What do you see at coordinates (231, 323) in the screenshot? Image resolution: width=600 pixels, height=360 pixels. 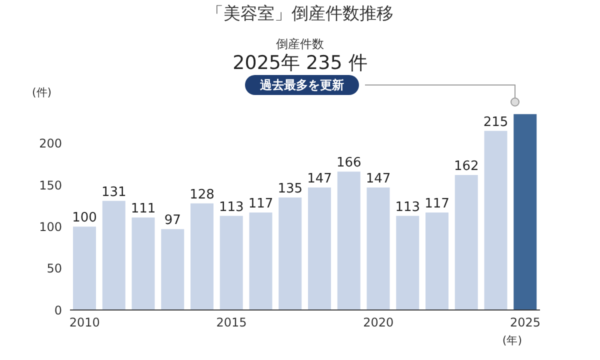 I see `x-tick-label: 2015` at bounding box center [231, 323].